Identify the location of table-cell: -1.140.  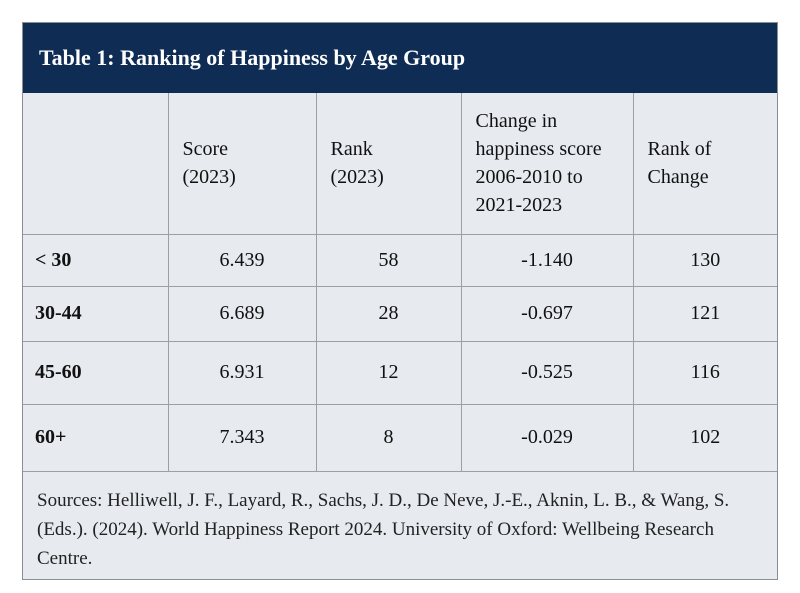
(547, 260).